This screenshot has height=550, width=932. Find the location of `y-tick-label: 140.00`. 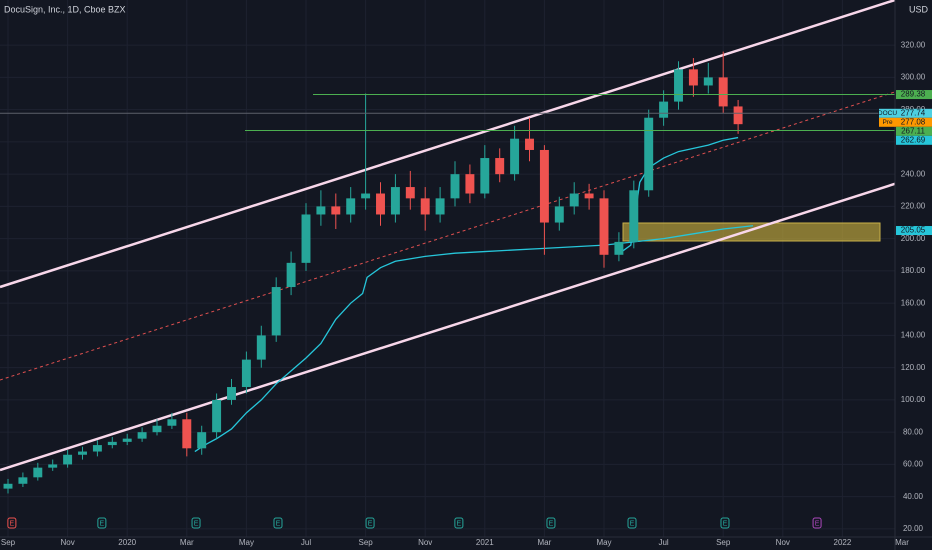

y-tick-label: 140.00 is located at coordinates (913, 335).